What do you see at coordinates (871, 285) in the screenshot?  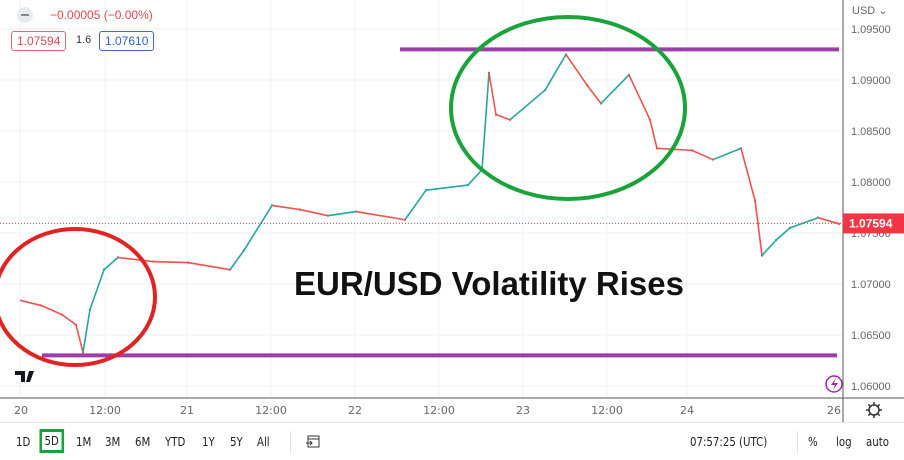 I see `y-tick-label: 1.07000` at bounding box center [871, 285].